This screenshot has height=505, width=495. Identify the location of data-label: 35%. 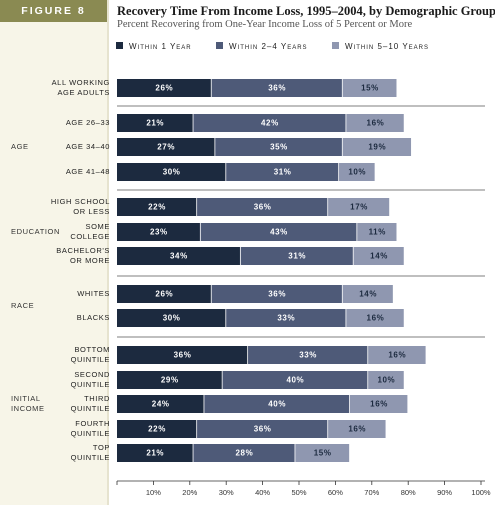
(279, 147).